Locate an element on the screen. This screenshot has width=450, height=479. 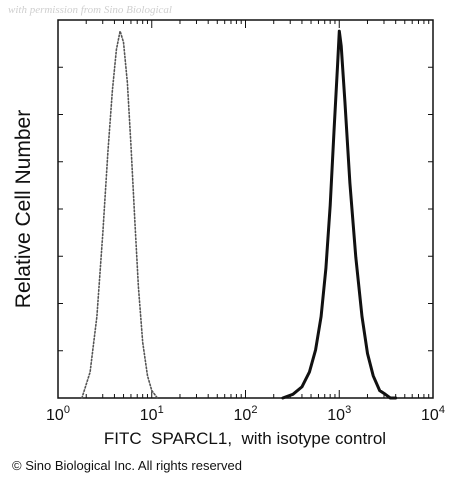
x-tick-label-exponent: 3 is located at coordinates (348, 410).